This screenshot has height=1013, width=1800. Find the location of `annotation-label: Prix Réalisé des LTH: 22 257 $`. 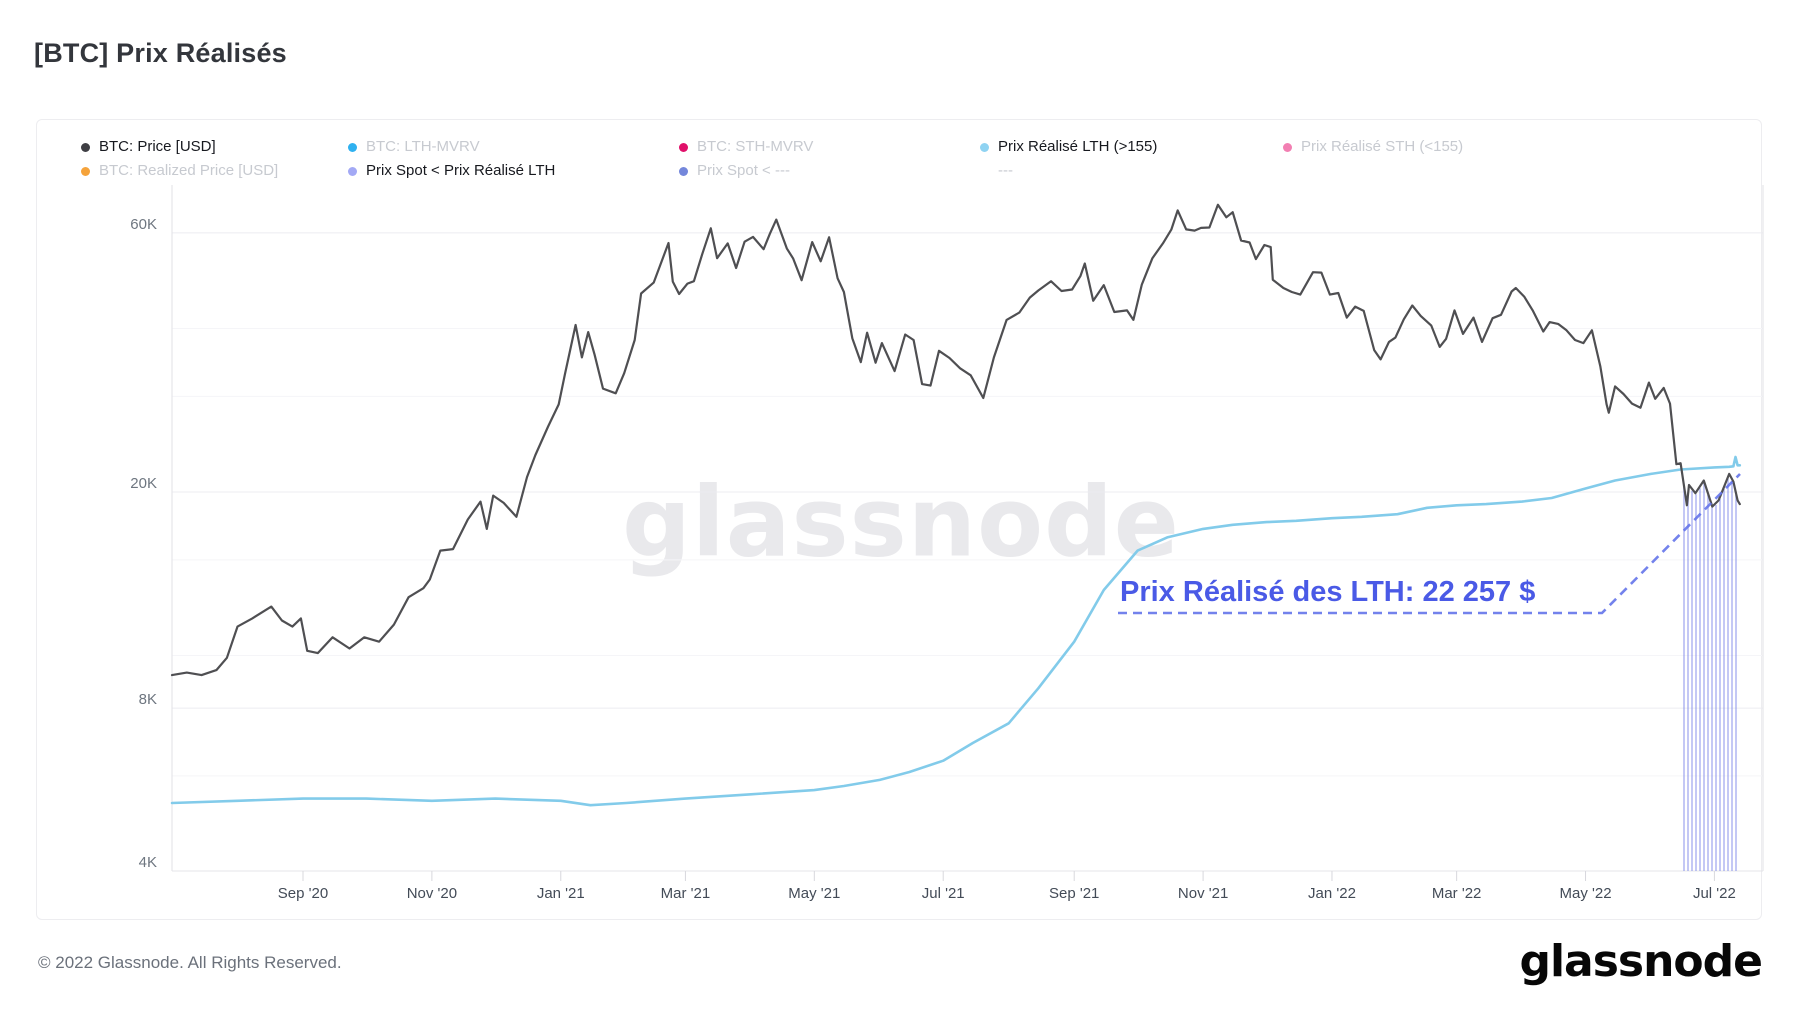

annotation-label: Prix Réalisé des LTH: 22 257 $ is located at coordinates (1327, 592).